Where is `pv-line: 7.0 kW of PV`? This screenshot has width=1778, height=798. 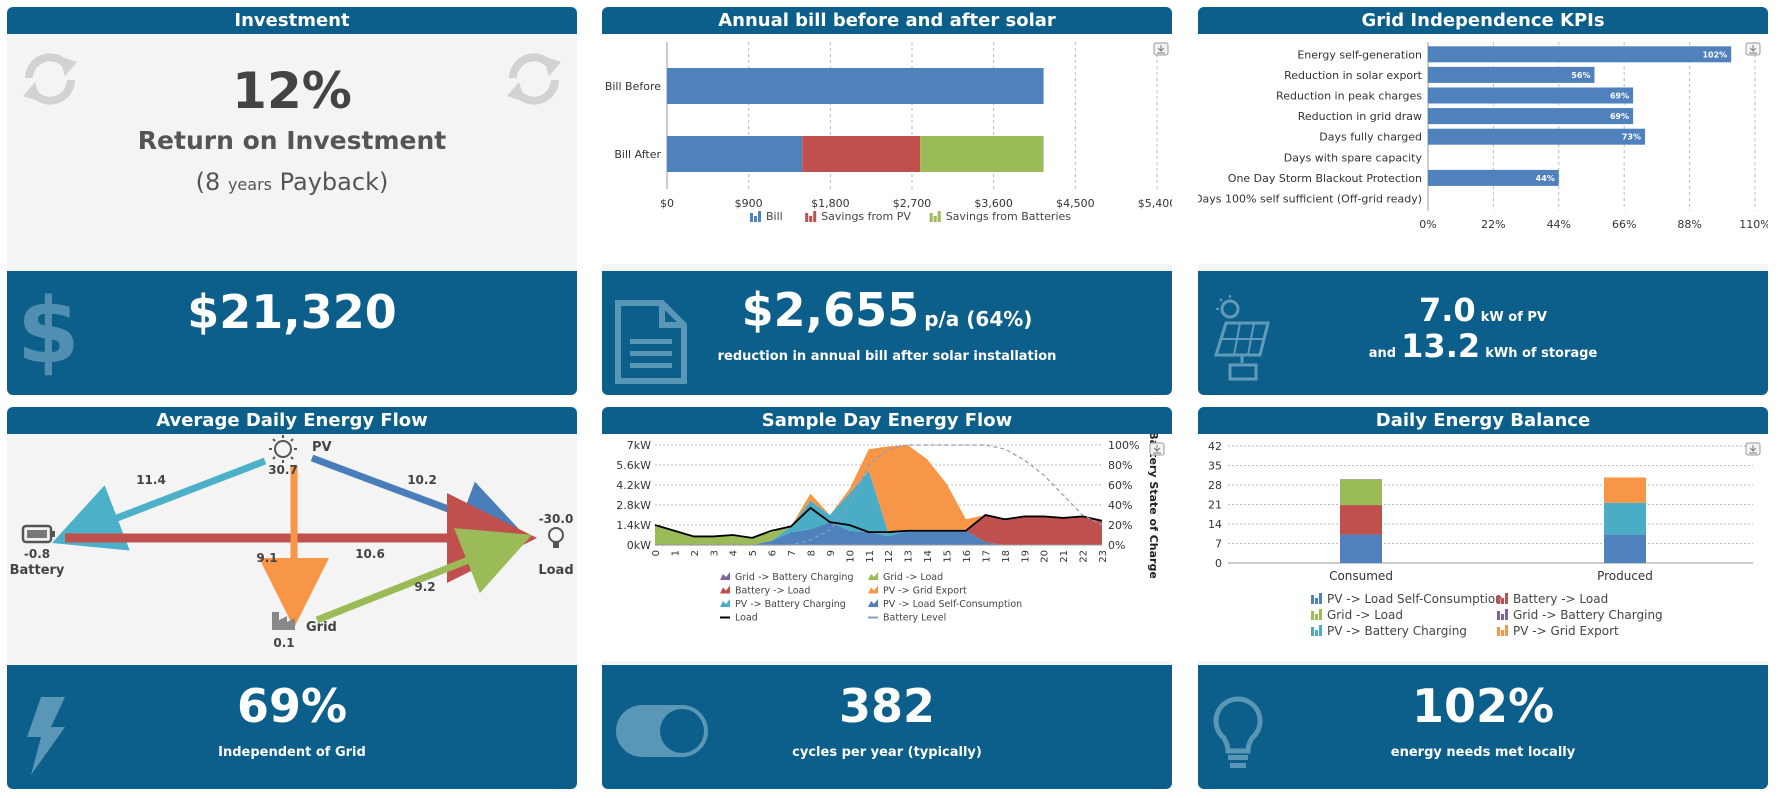 pv-line: 7.0 kW of PV is located at coordinates (1483, 310).